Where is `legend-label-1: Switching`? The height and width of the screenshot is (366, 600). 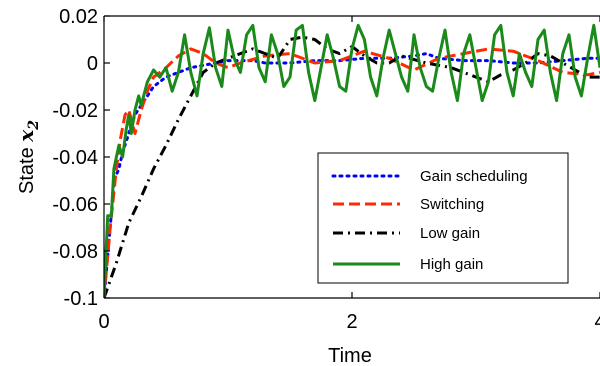
legend-label-1: Switching is located at coordinates (452, 204).